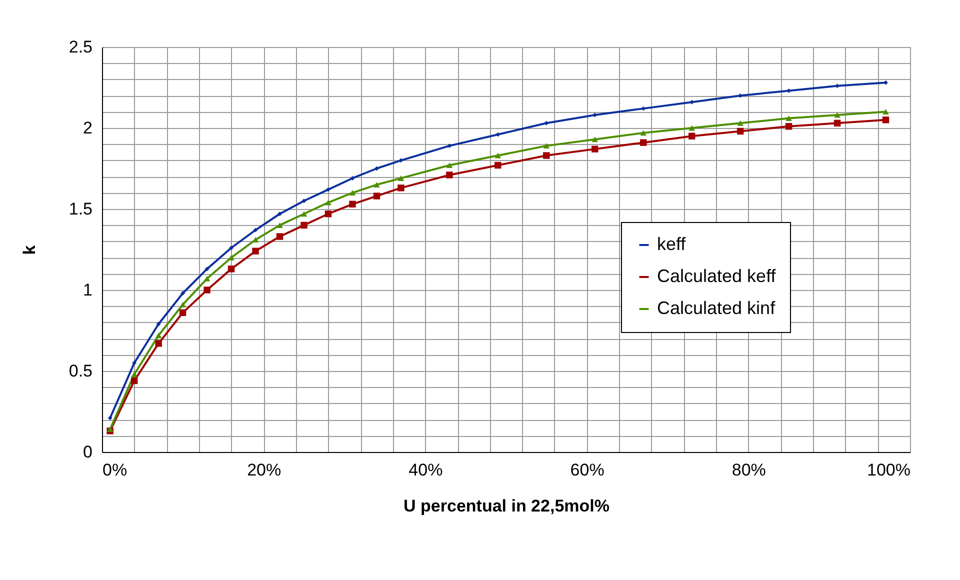 The image size is (960, 580). I want to click on y-tick-label: 0.5, so click(80, 371).